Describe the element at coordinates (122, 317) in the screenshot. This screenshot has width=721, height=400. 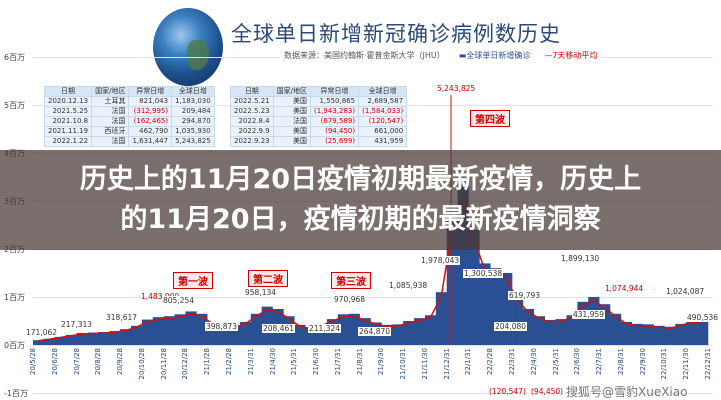
I see `data-label: 318,617` at that location.